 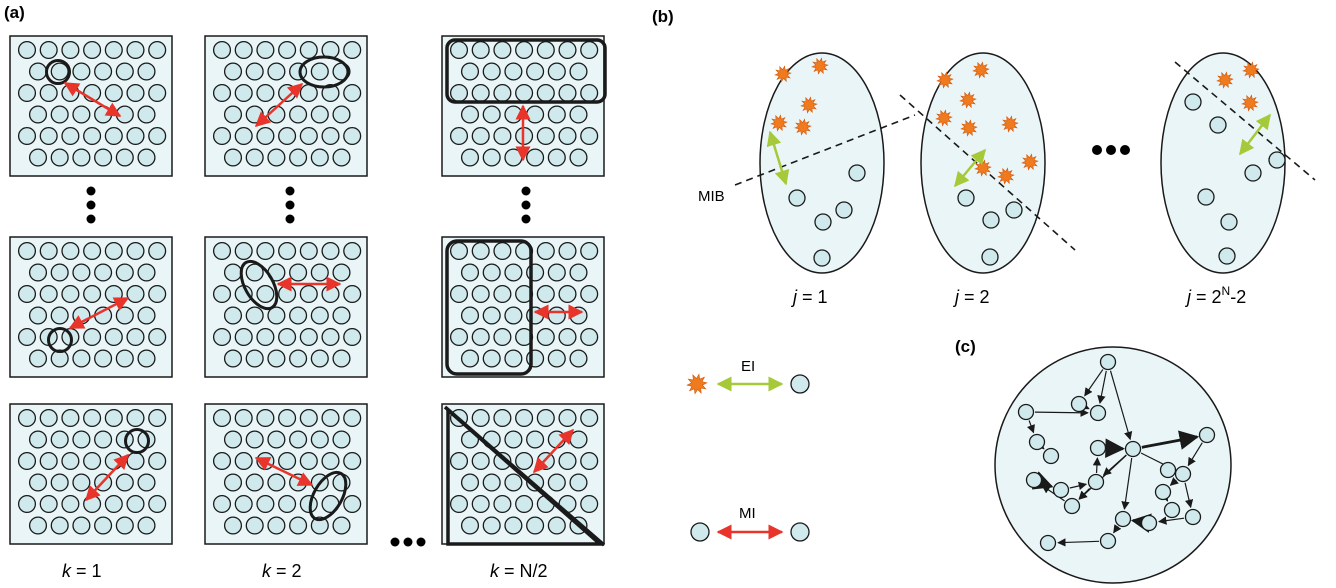 I want to click on legend-mi-node-left, so click(x=700, y=532).